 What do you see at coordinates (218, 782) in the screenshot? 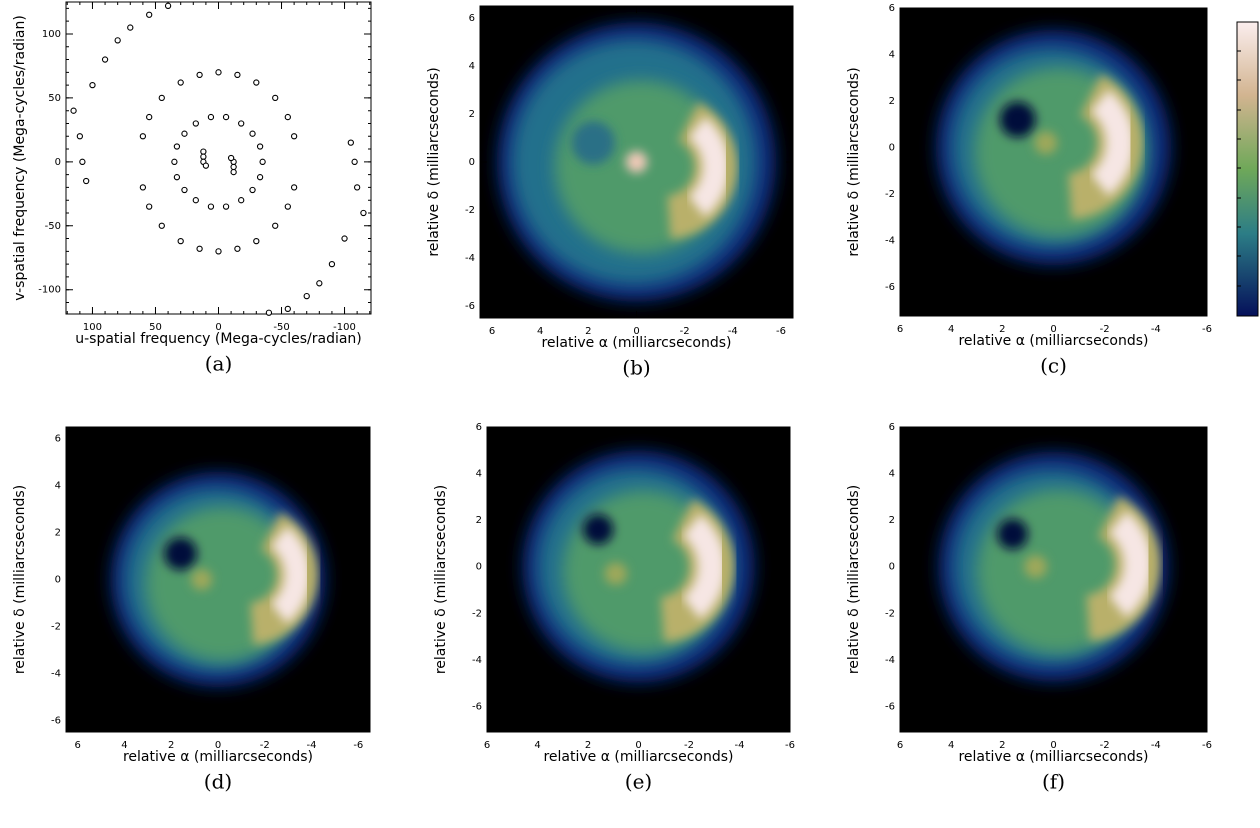
I see `caption: (d)` at bounding box center [218, 782].